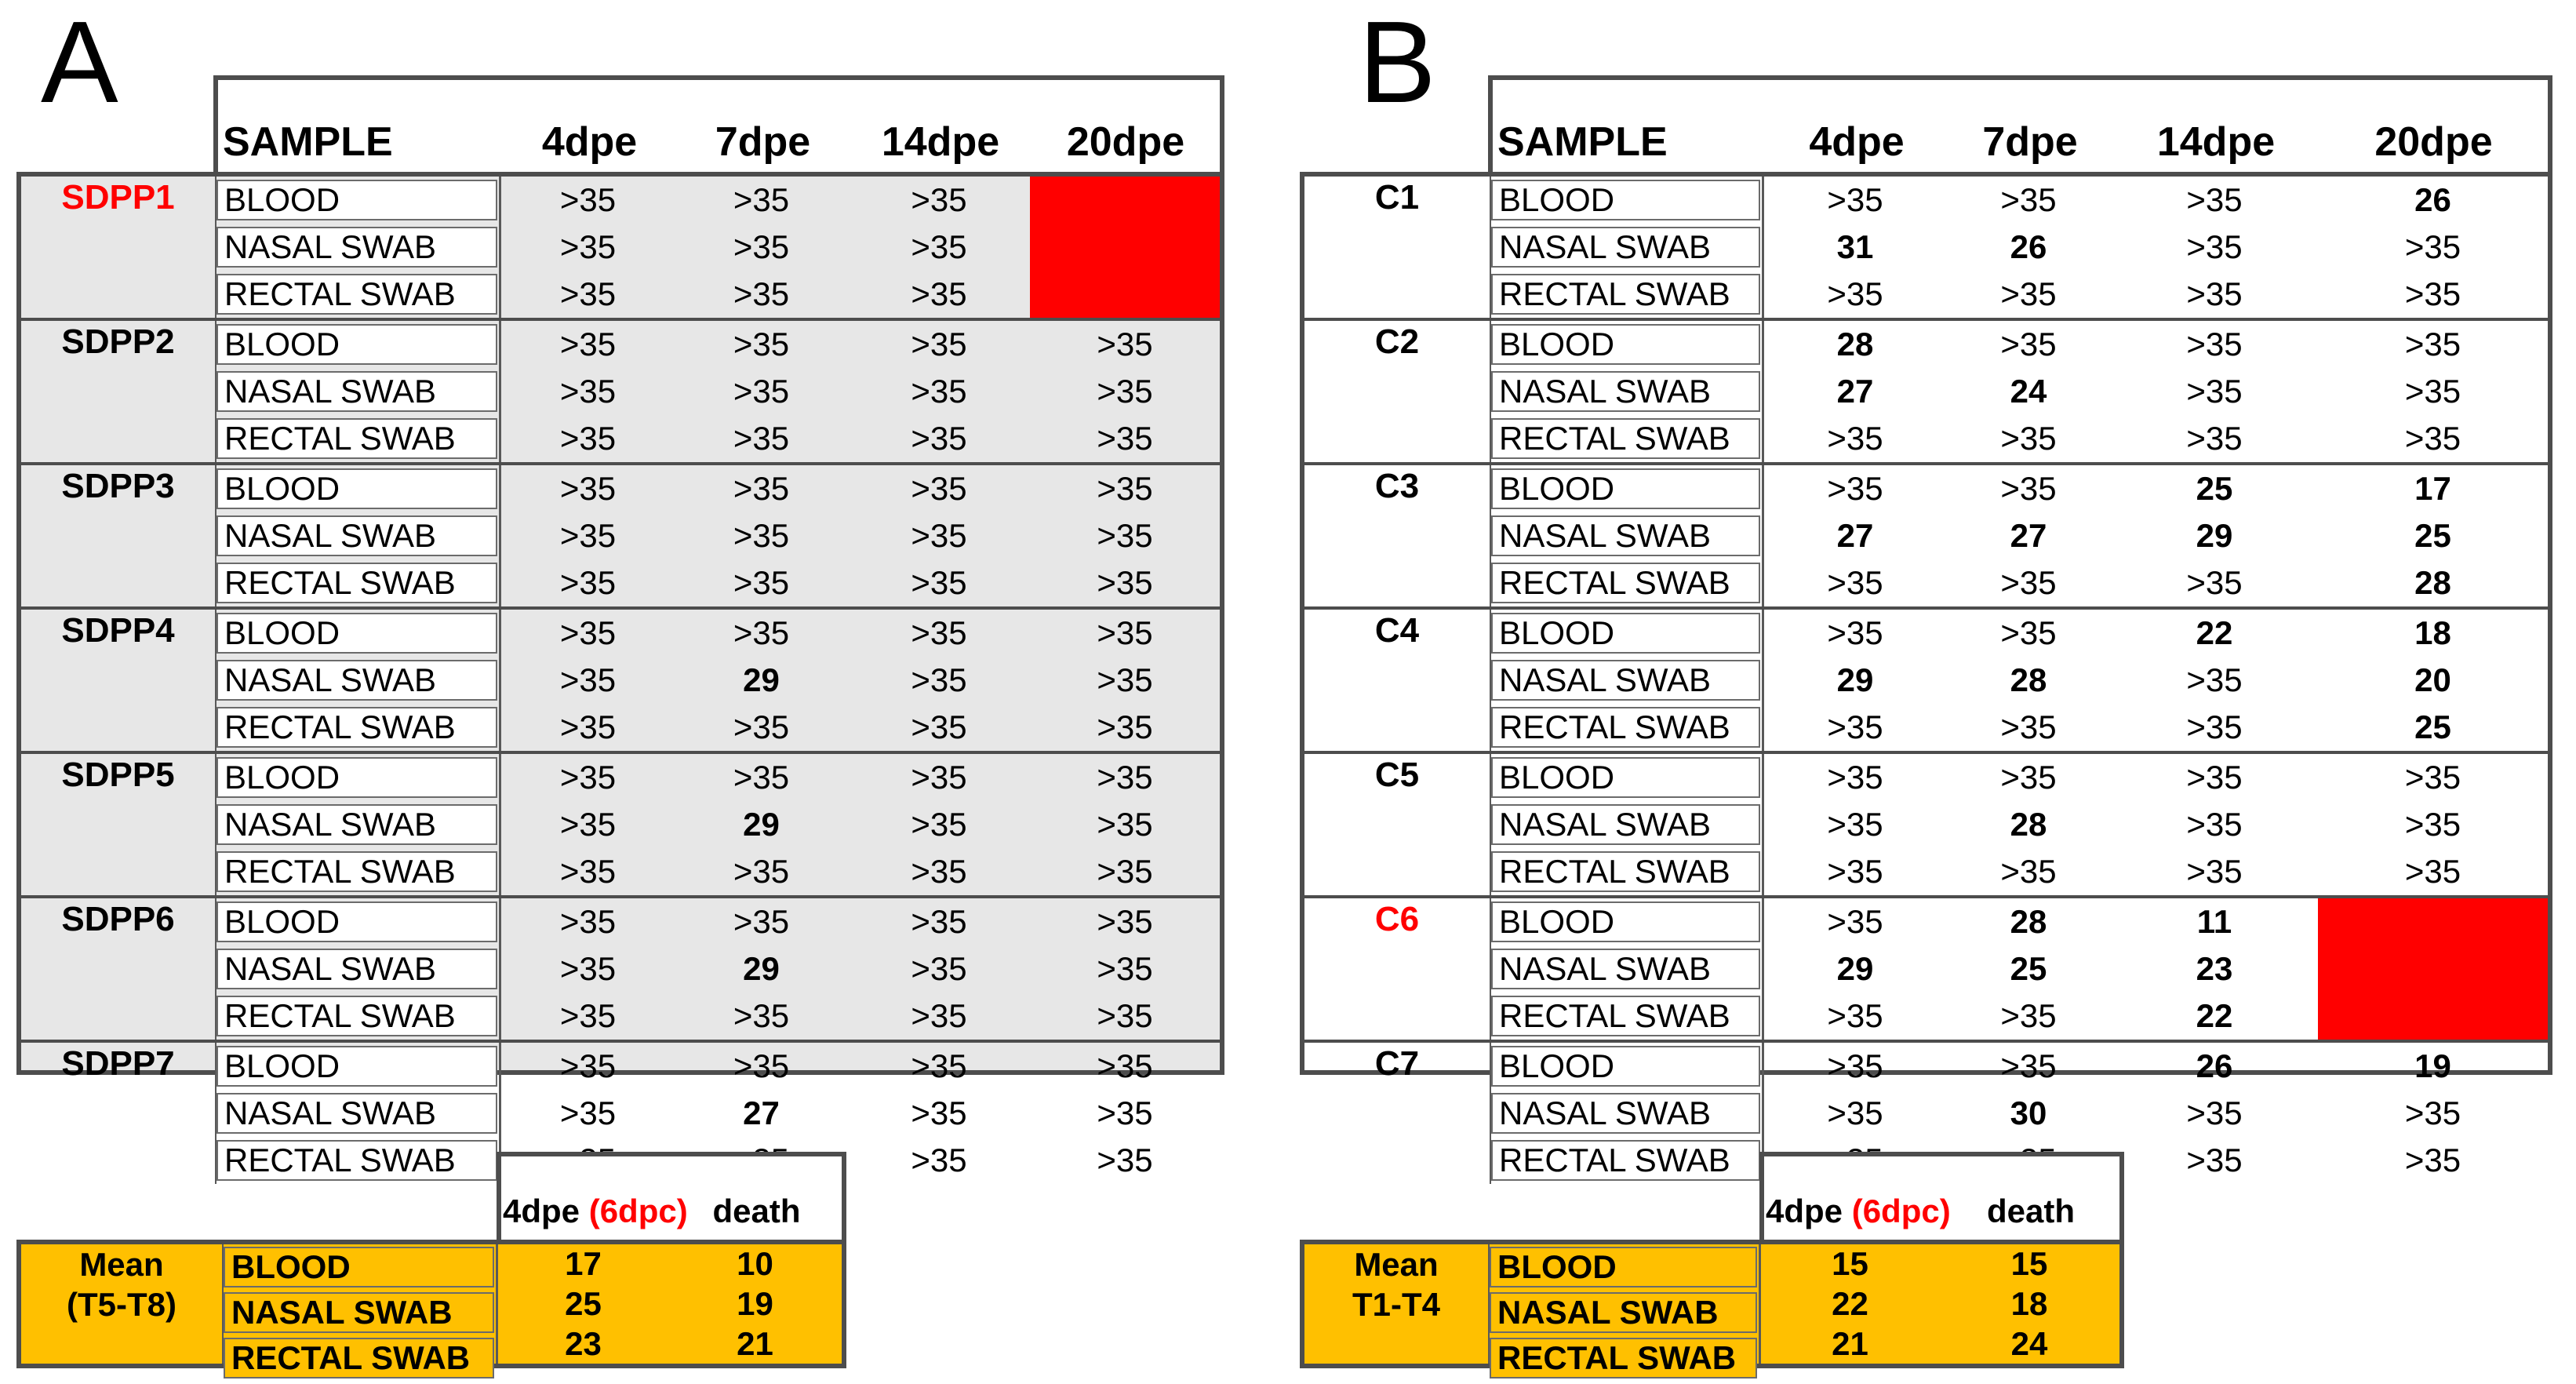 This screenshot has width=2576, height=1384. I want to click on value-cell: 23, so click(2214, 968).